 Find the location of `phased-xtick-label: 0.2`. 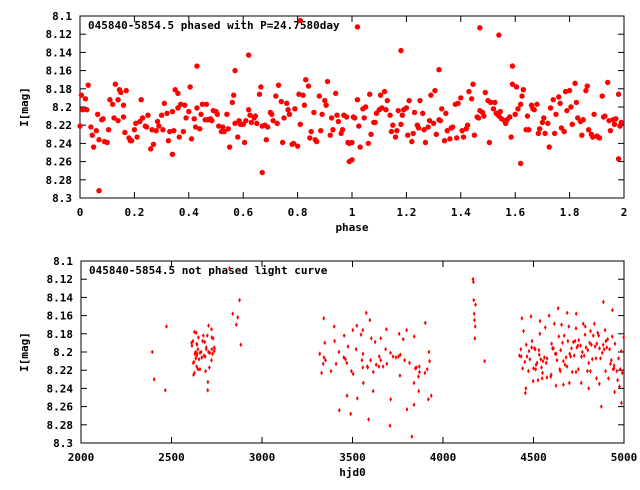

phased-xtick-label: 0.2 is located at coordinates (134, 212).